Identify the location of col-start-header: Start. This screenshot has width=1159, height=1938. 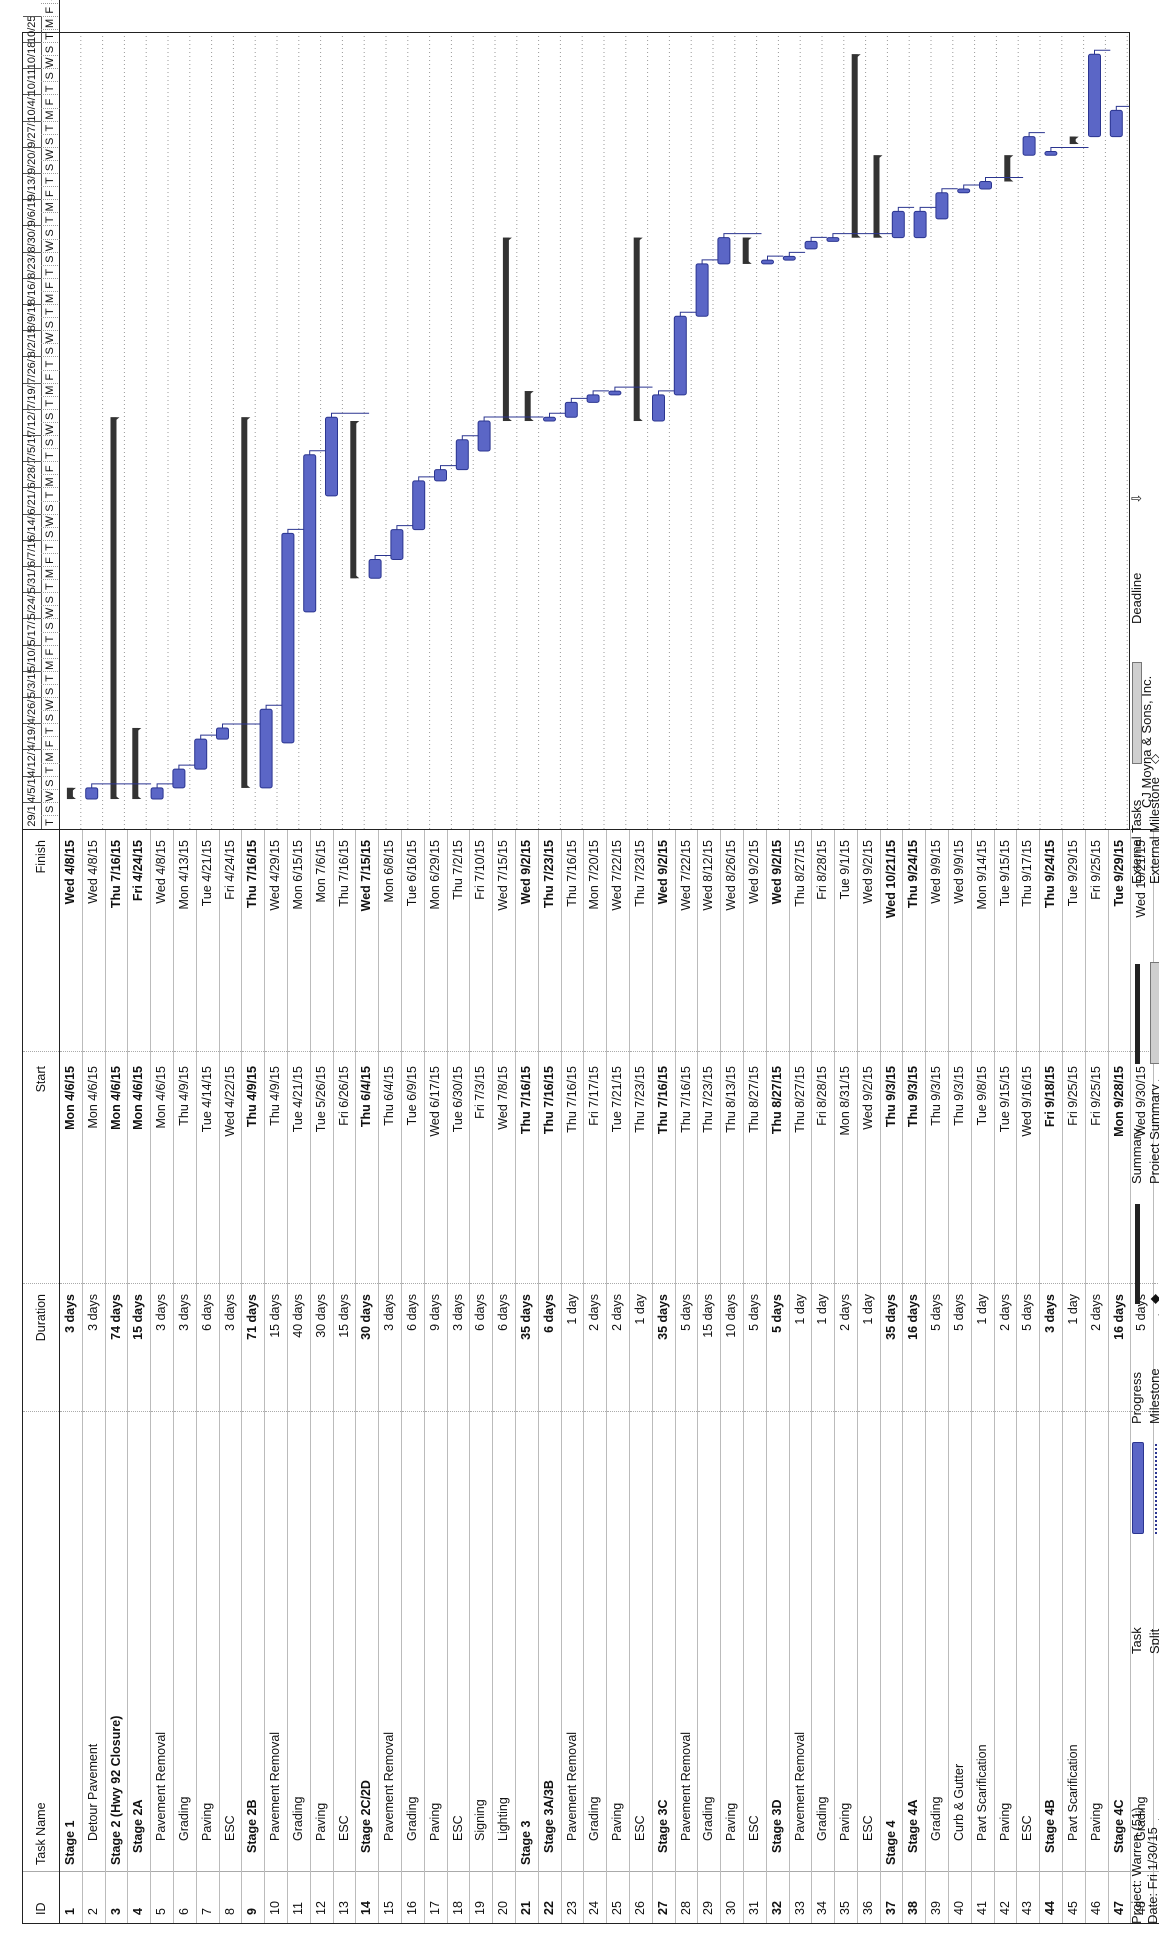
(41, 1167).